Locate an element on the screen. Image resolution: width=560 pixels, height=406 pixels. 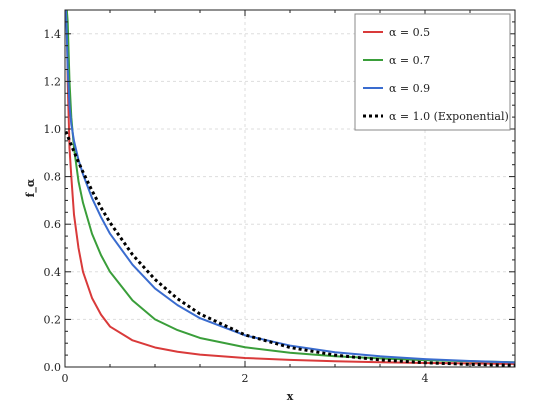
x-tick-label: 2 is located at coordinates (245, 378).